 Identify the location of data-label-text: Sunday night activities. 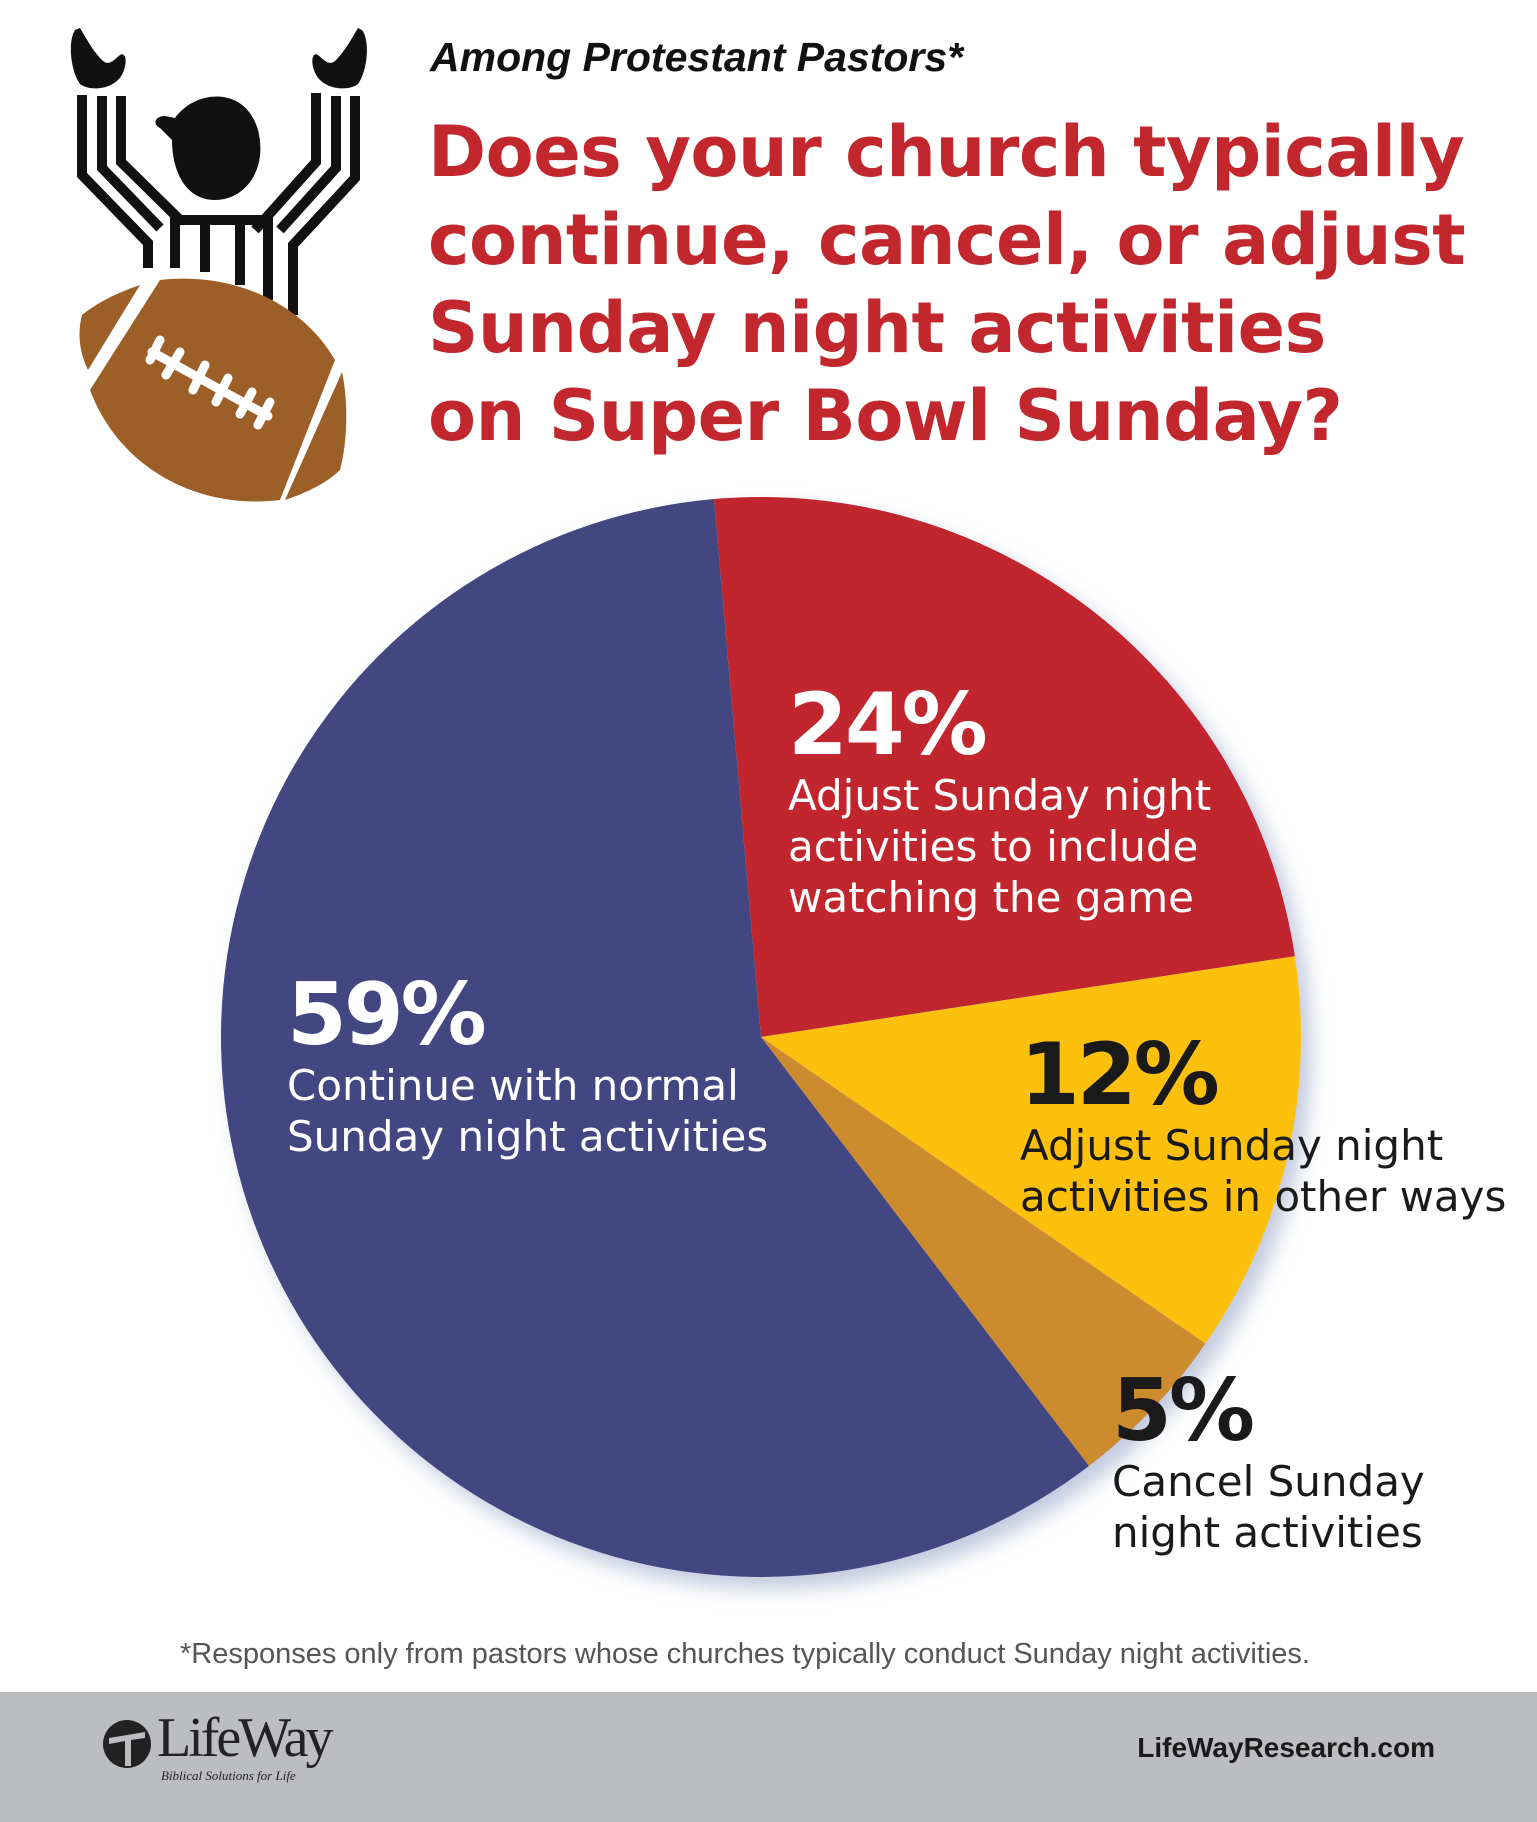
(528, 1136).